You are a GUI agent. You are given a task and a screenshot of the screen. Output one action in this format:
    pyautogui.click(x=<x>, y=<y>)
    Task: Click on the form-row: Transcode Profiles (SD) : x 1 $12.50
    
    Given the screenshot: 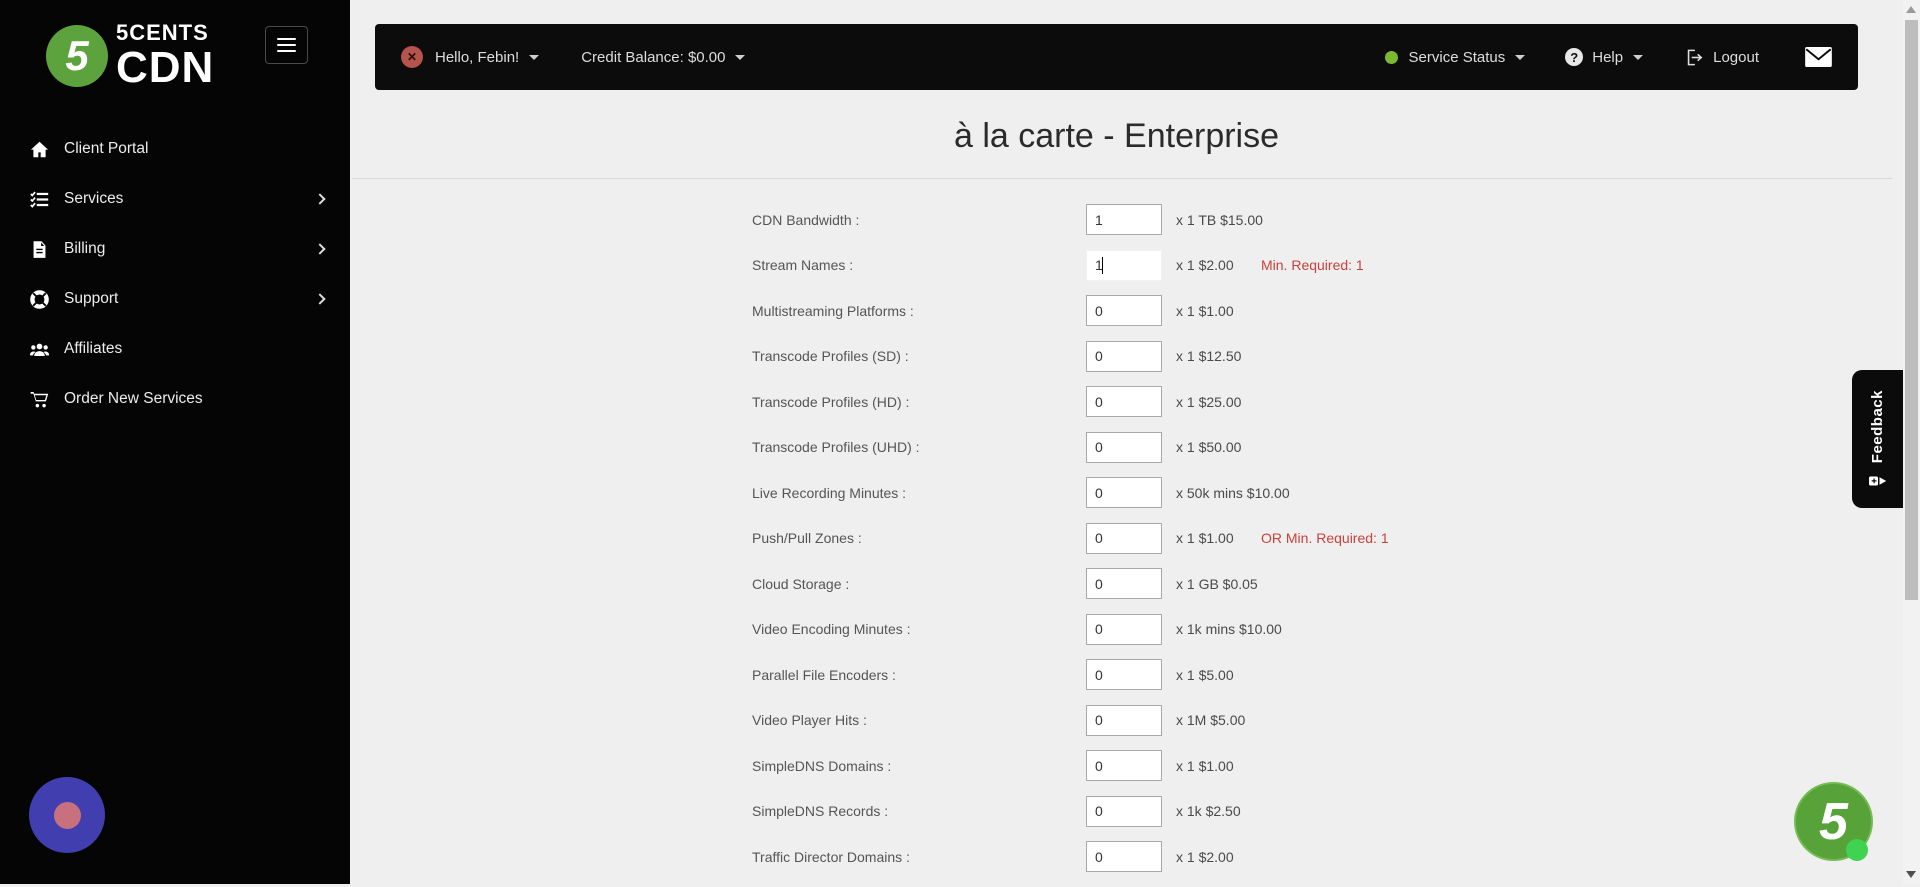 What is the action you would take?
    pyautogui.click(x=1125, y=356)
    